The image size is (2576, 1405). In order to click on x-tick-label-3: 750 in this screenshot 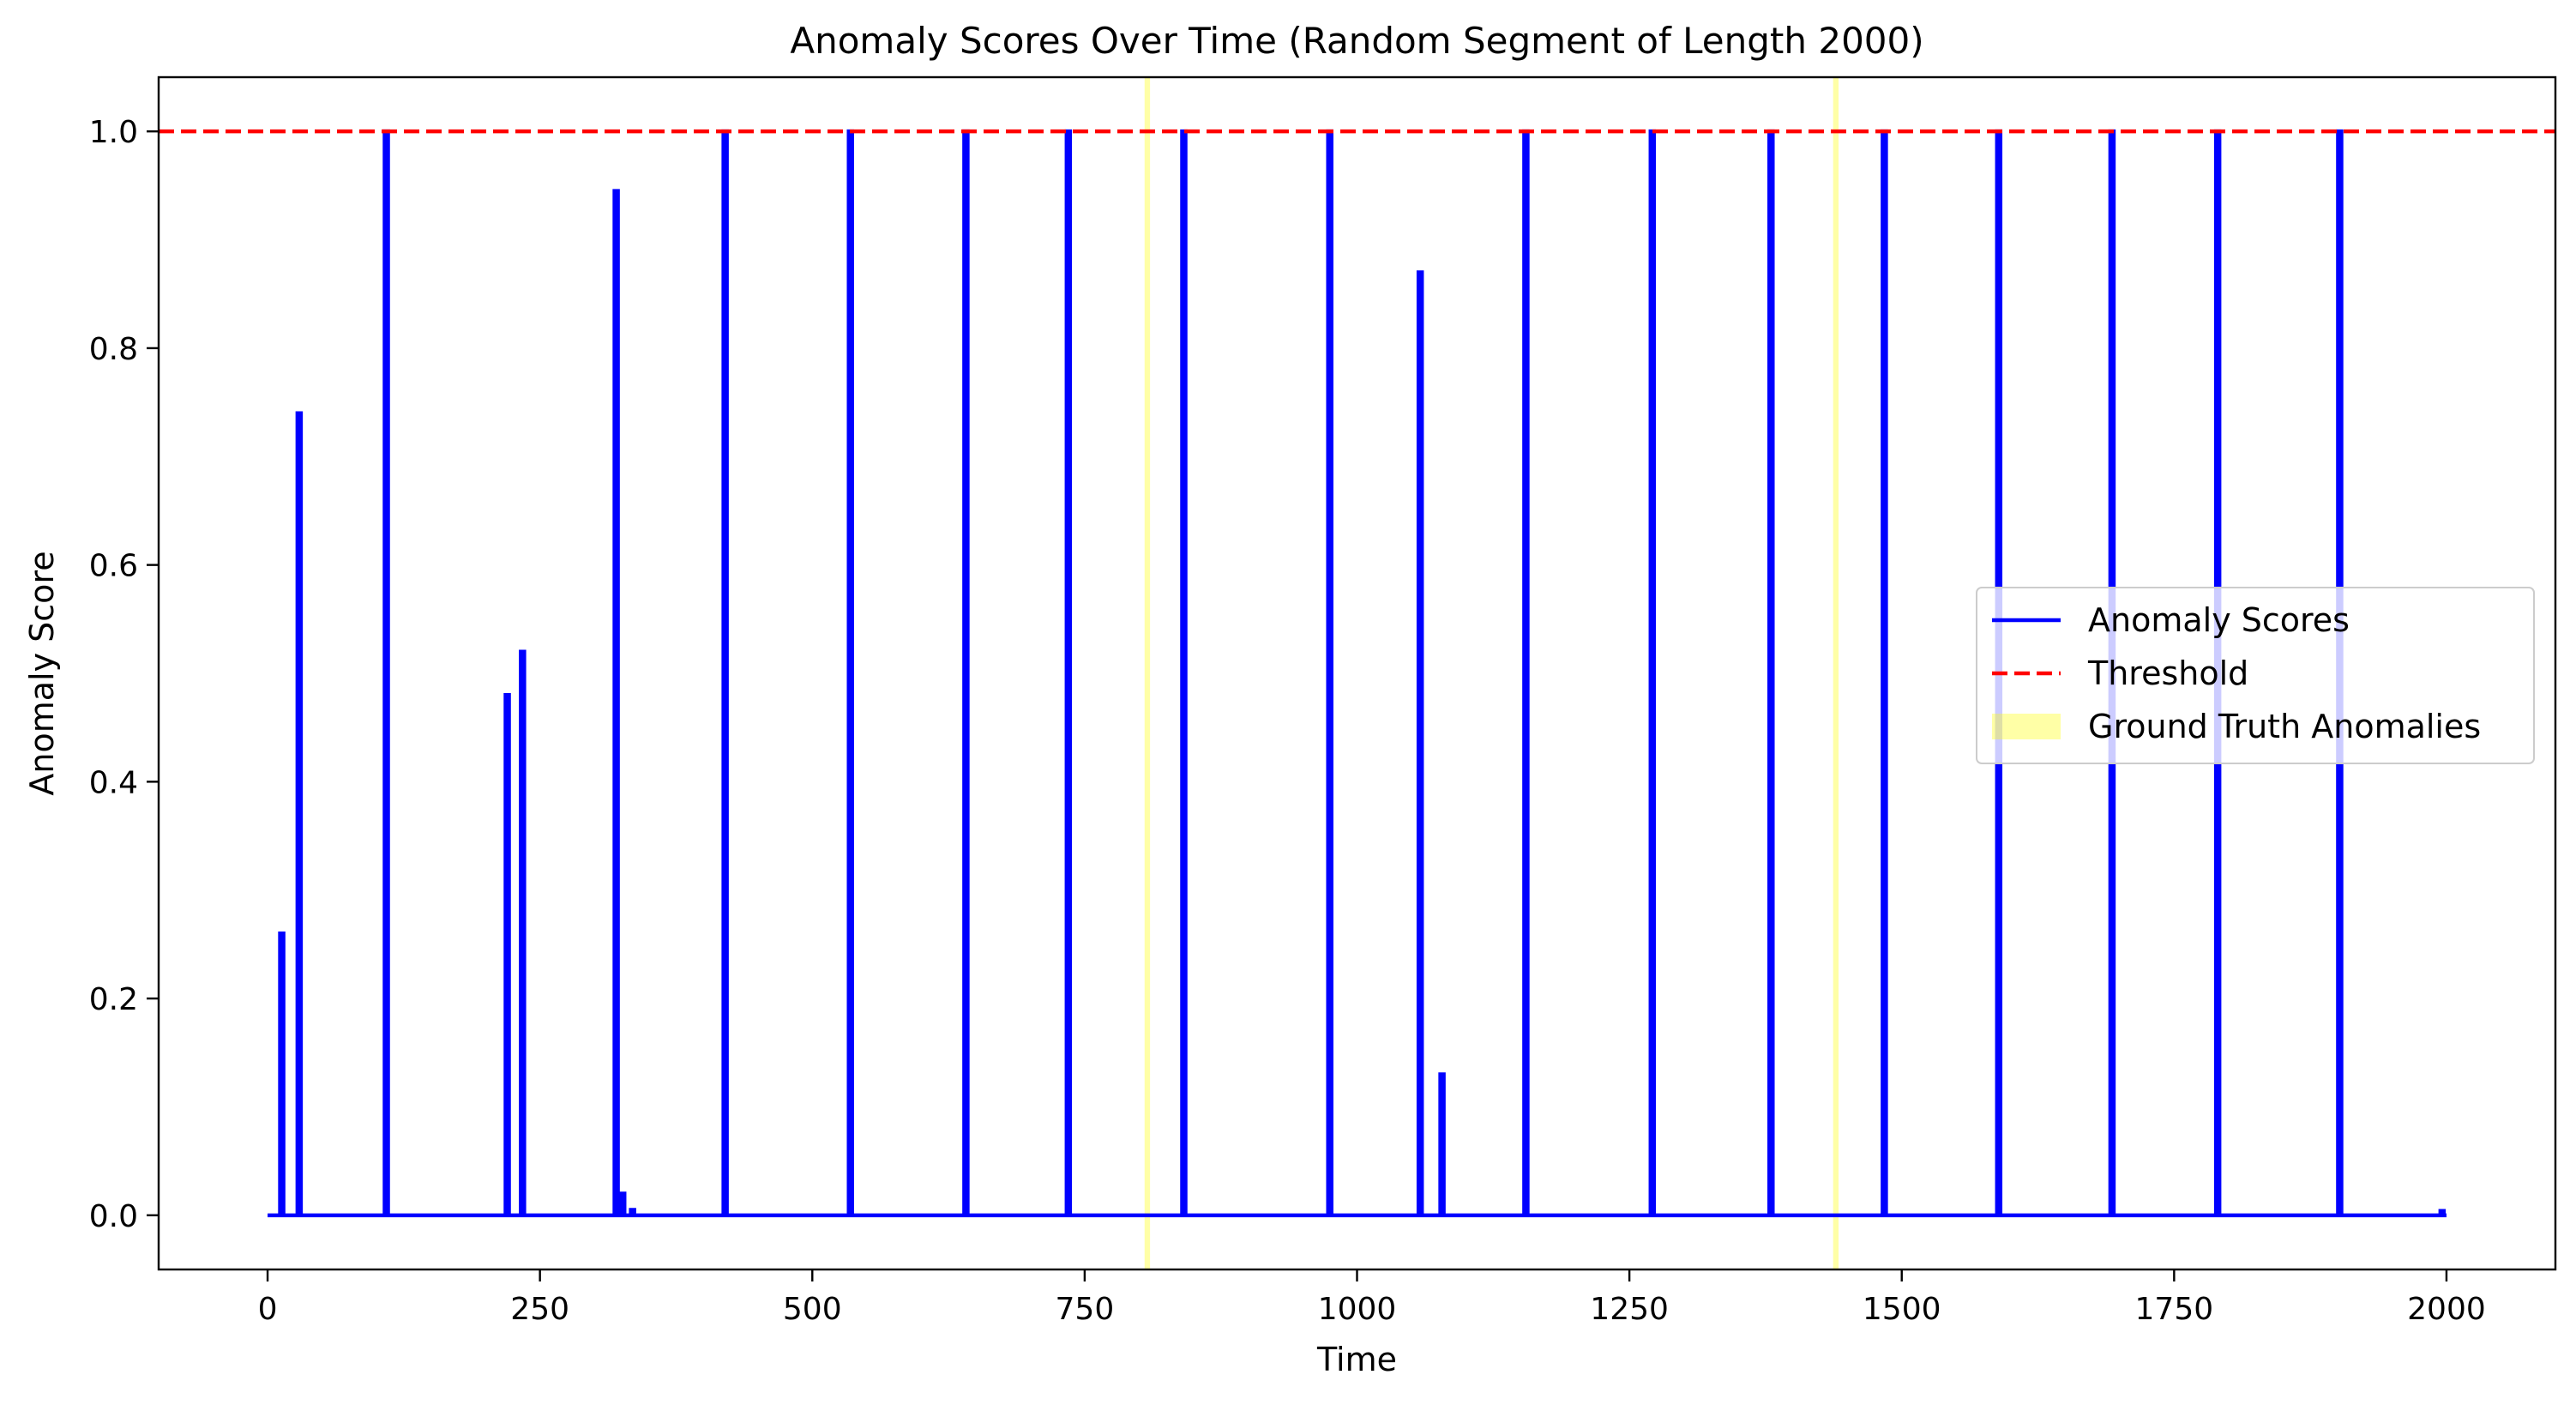, I will do `click(1085, 1309)`.